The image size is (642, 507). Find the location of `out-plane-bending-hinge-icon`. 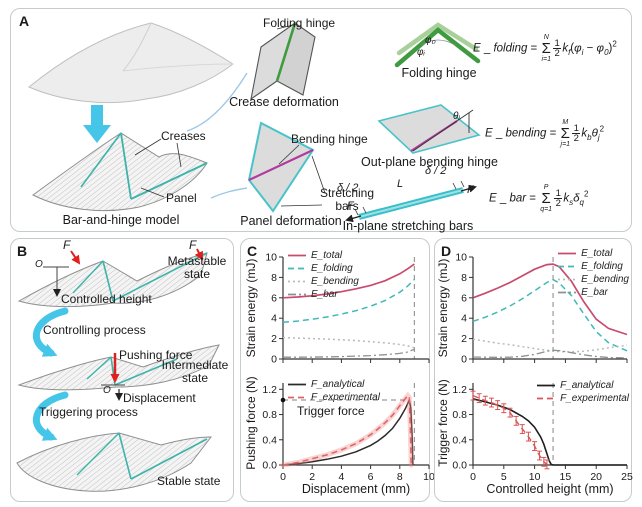

out-plane-bending-hinge-icon is located at coordinates (429, 129).